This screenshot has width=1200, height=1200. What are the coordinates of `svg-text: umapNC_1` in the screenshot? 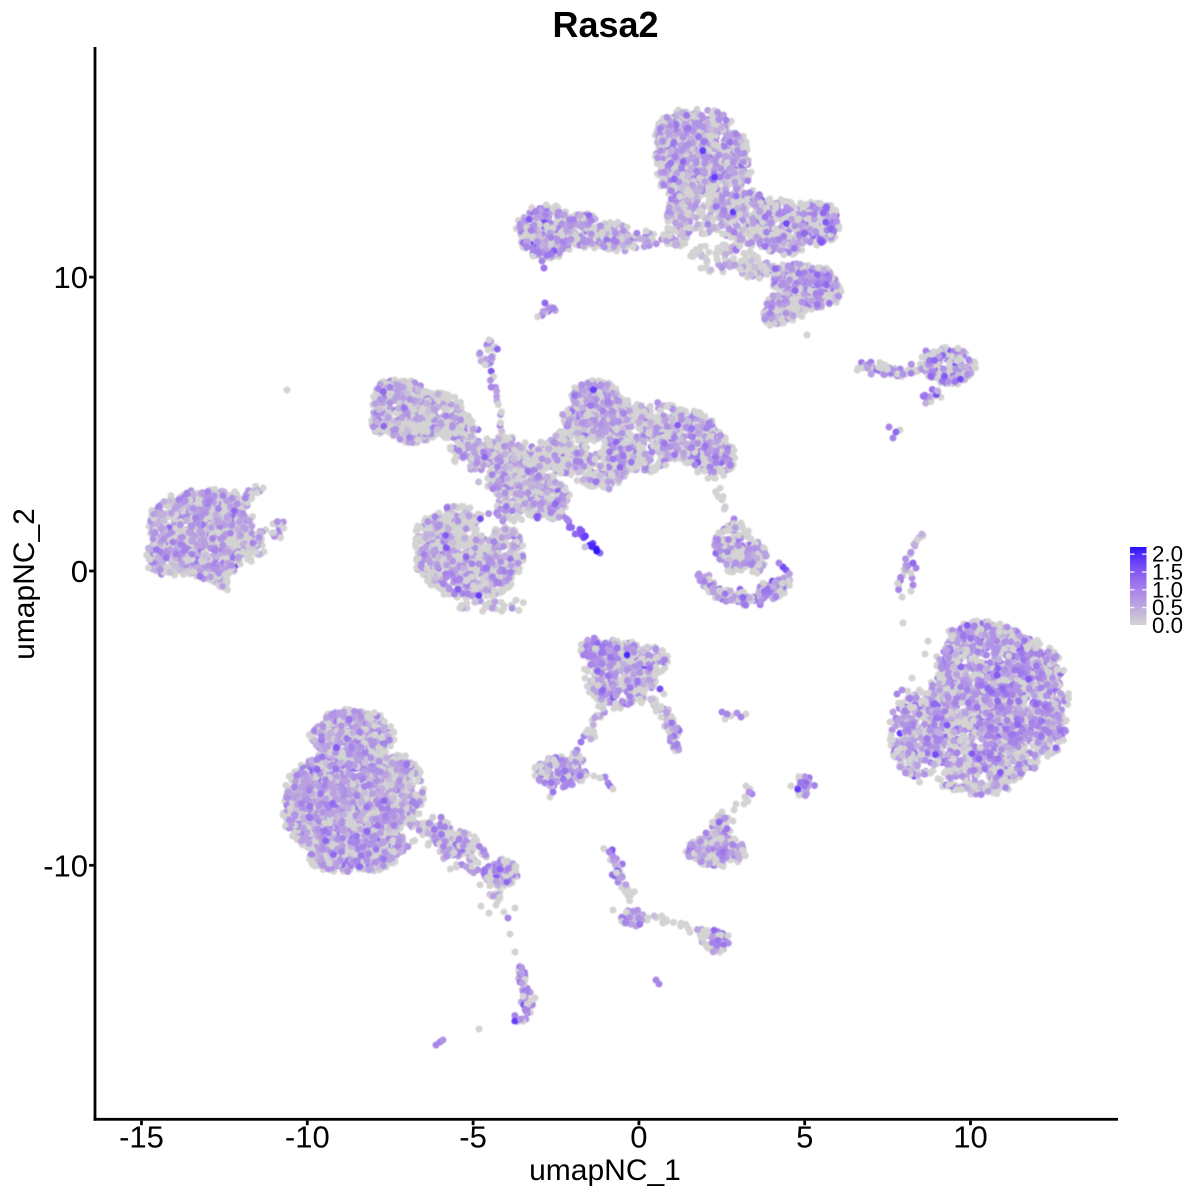 It's located at (605, 1170).